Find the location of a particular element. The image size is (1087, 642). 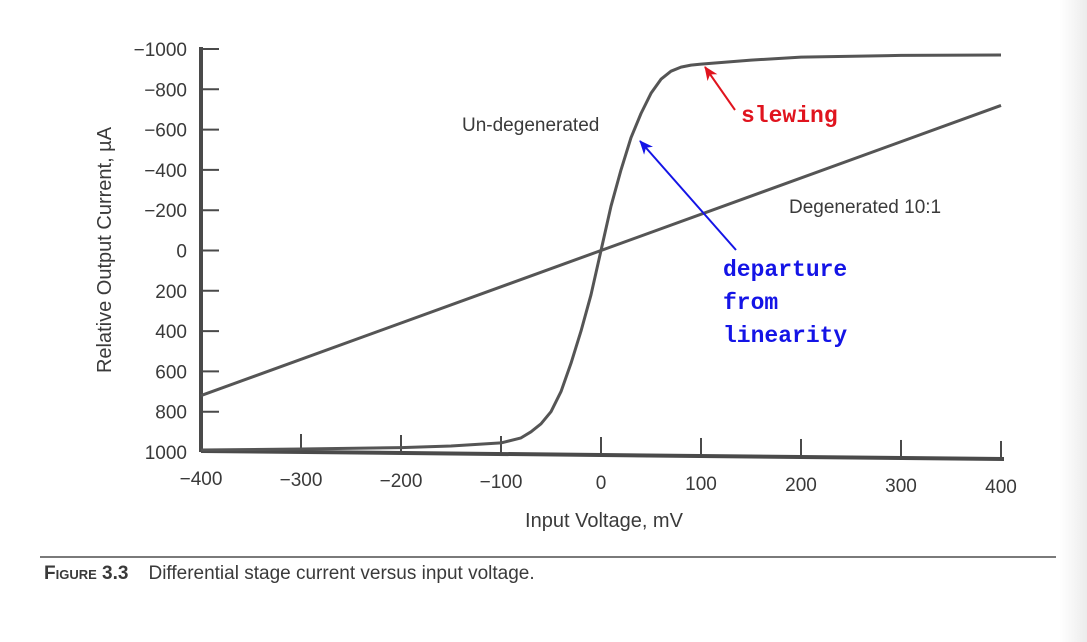

y-tick-label: 0 is located at coordinates (181, 252).